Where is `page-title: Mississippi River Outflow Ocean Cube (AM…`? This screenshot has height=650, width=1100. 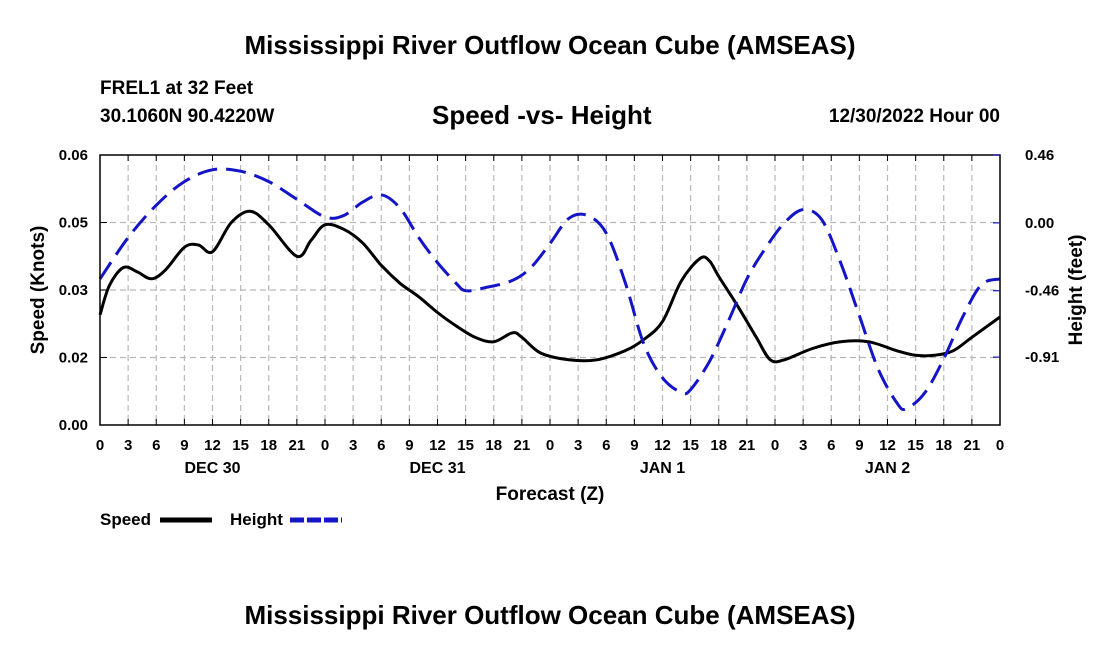 page-title: Mississippi River Outflow Ocean Cube (AM… is located at coordinates (550, 45).